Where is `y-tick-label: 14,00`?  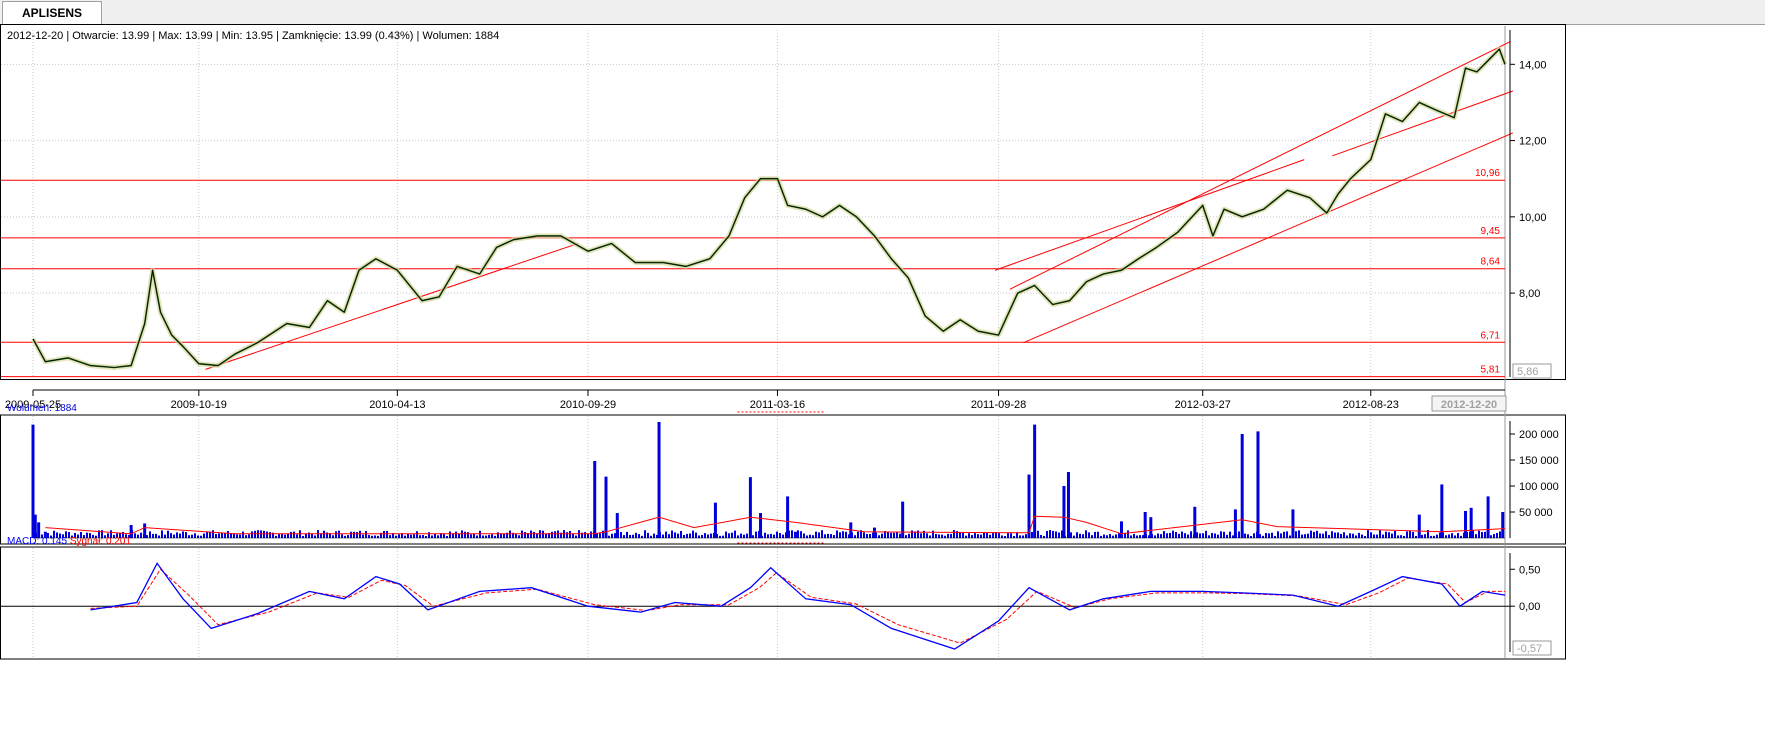
y-tick-label: 14,00 is located at coordinates (1533, 65).